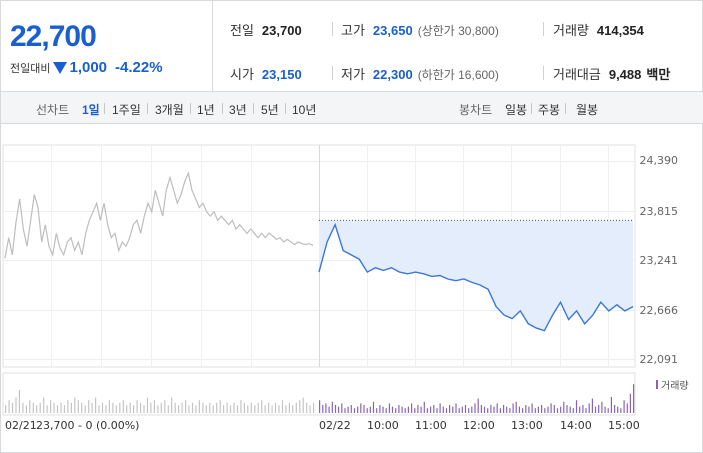 The height and width of the screenshot is (453, 703). I want to click on x-tick-label: 14:00, so click(576, 425).